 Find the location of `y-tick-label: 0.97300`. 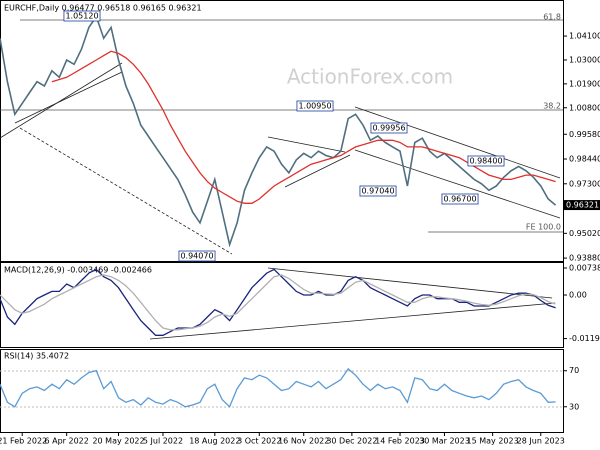

y-tick-label: 0.97300 is located at coordinates (584, 183).